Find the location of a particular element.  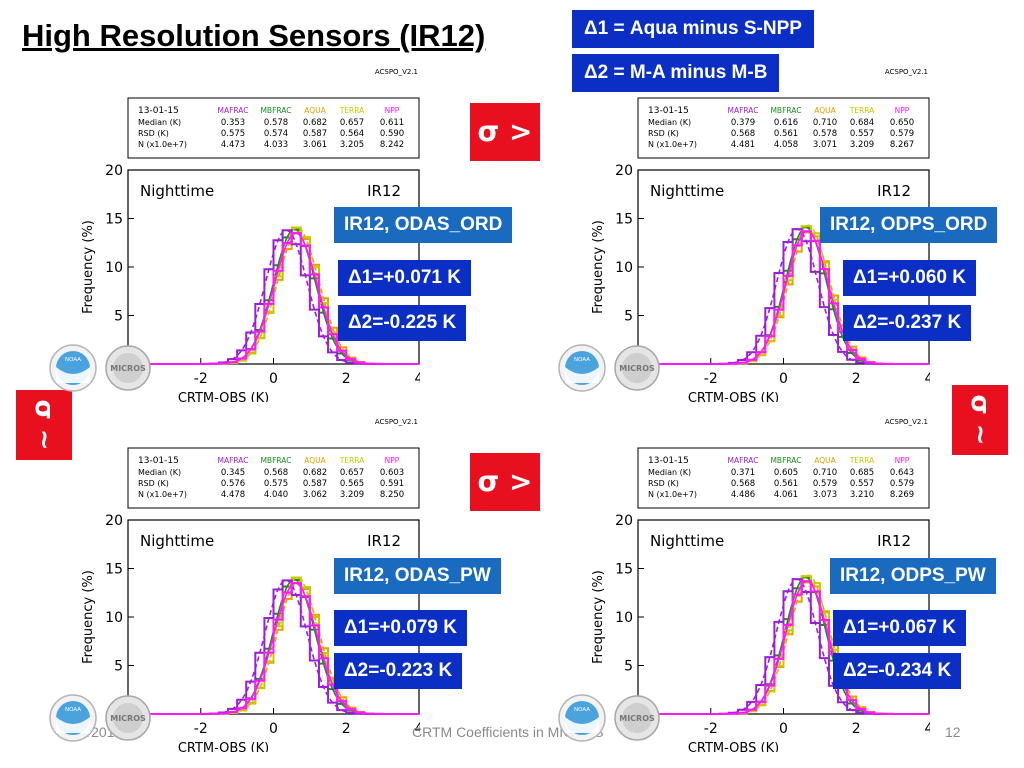

stats-value: 3.071 is located at coordinates (825, 145).